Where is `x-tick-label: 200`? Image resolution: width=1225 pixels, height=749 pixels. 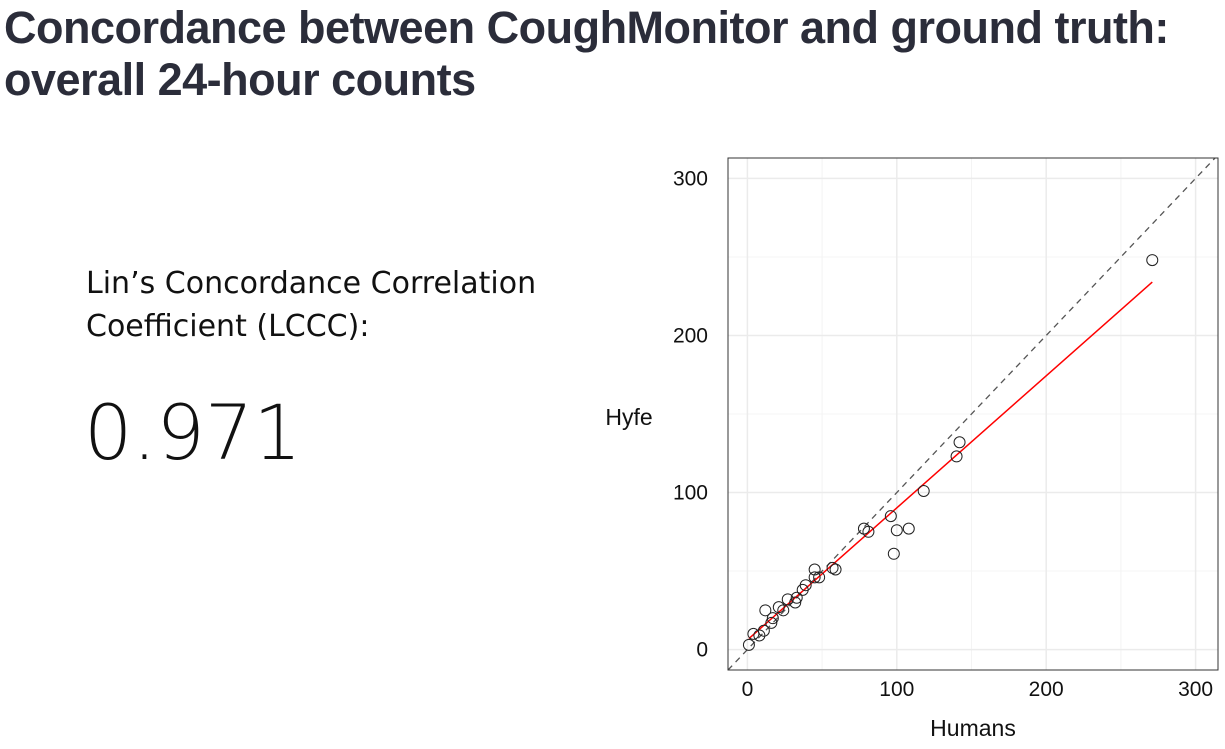 x-tick-label: 200 is located at coordinates (1046, 689).